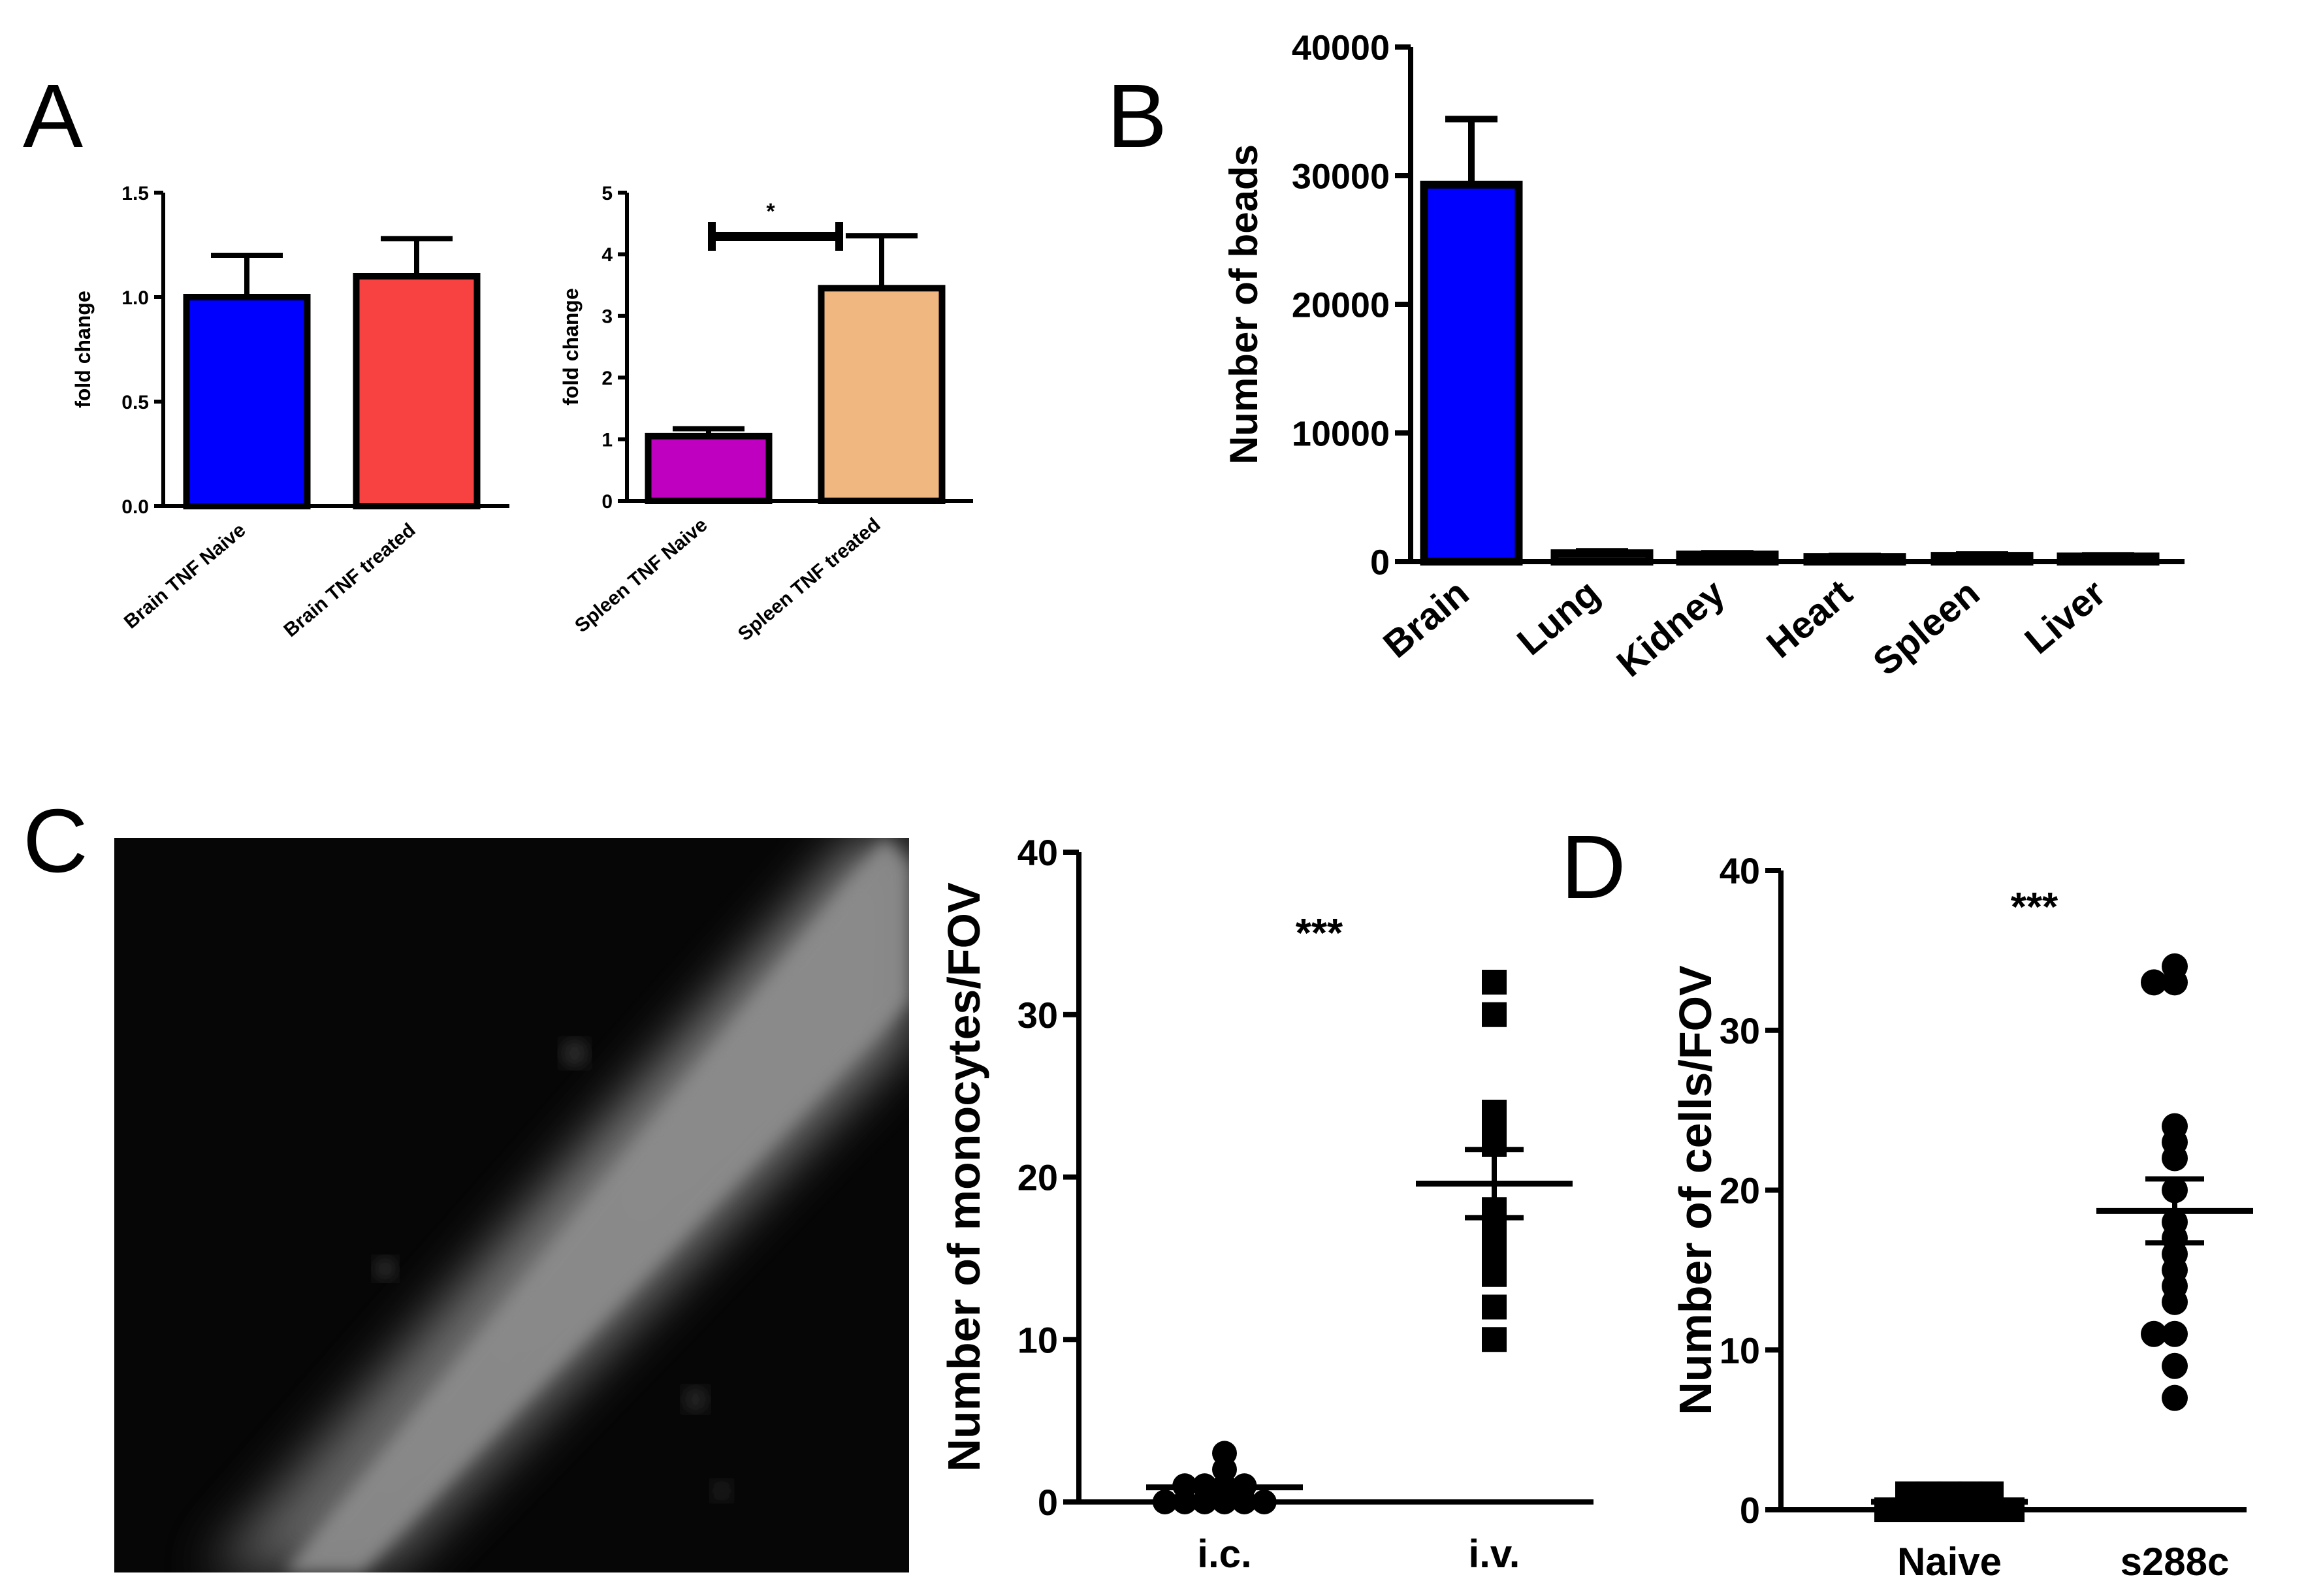 The height and width of the screenshot is (1596, 2306). I want to click on x-tick-label-D: Naive, so click(1949, 1562).